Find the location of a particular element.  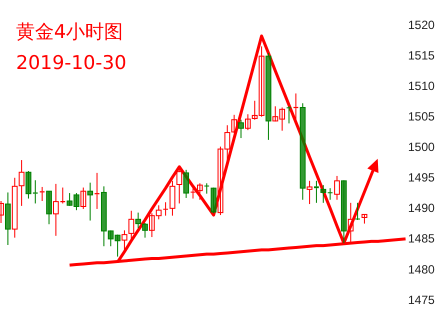

y-tick-label: 1510 is located at coordinates (422, 85).